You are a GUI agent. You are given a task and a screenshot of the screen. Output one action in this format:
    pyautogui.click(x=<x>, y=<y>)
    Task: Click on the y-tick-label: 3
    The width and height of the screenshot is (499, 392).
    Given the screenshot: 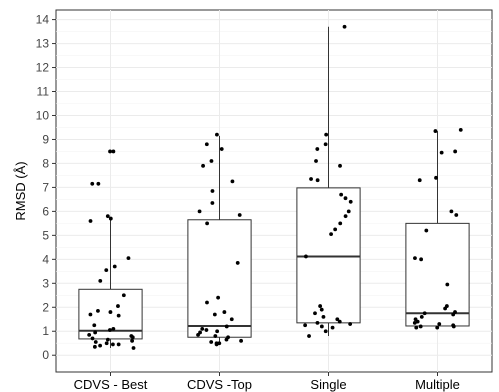 What is the action you would take?
    pyautogui.click(x=45, y=283)
    